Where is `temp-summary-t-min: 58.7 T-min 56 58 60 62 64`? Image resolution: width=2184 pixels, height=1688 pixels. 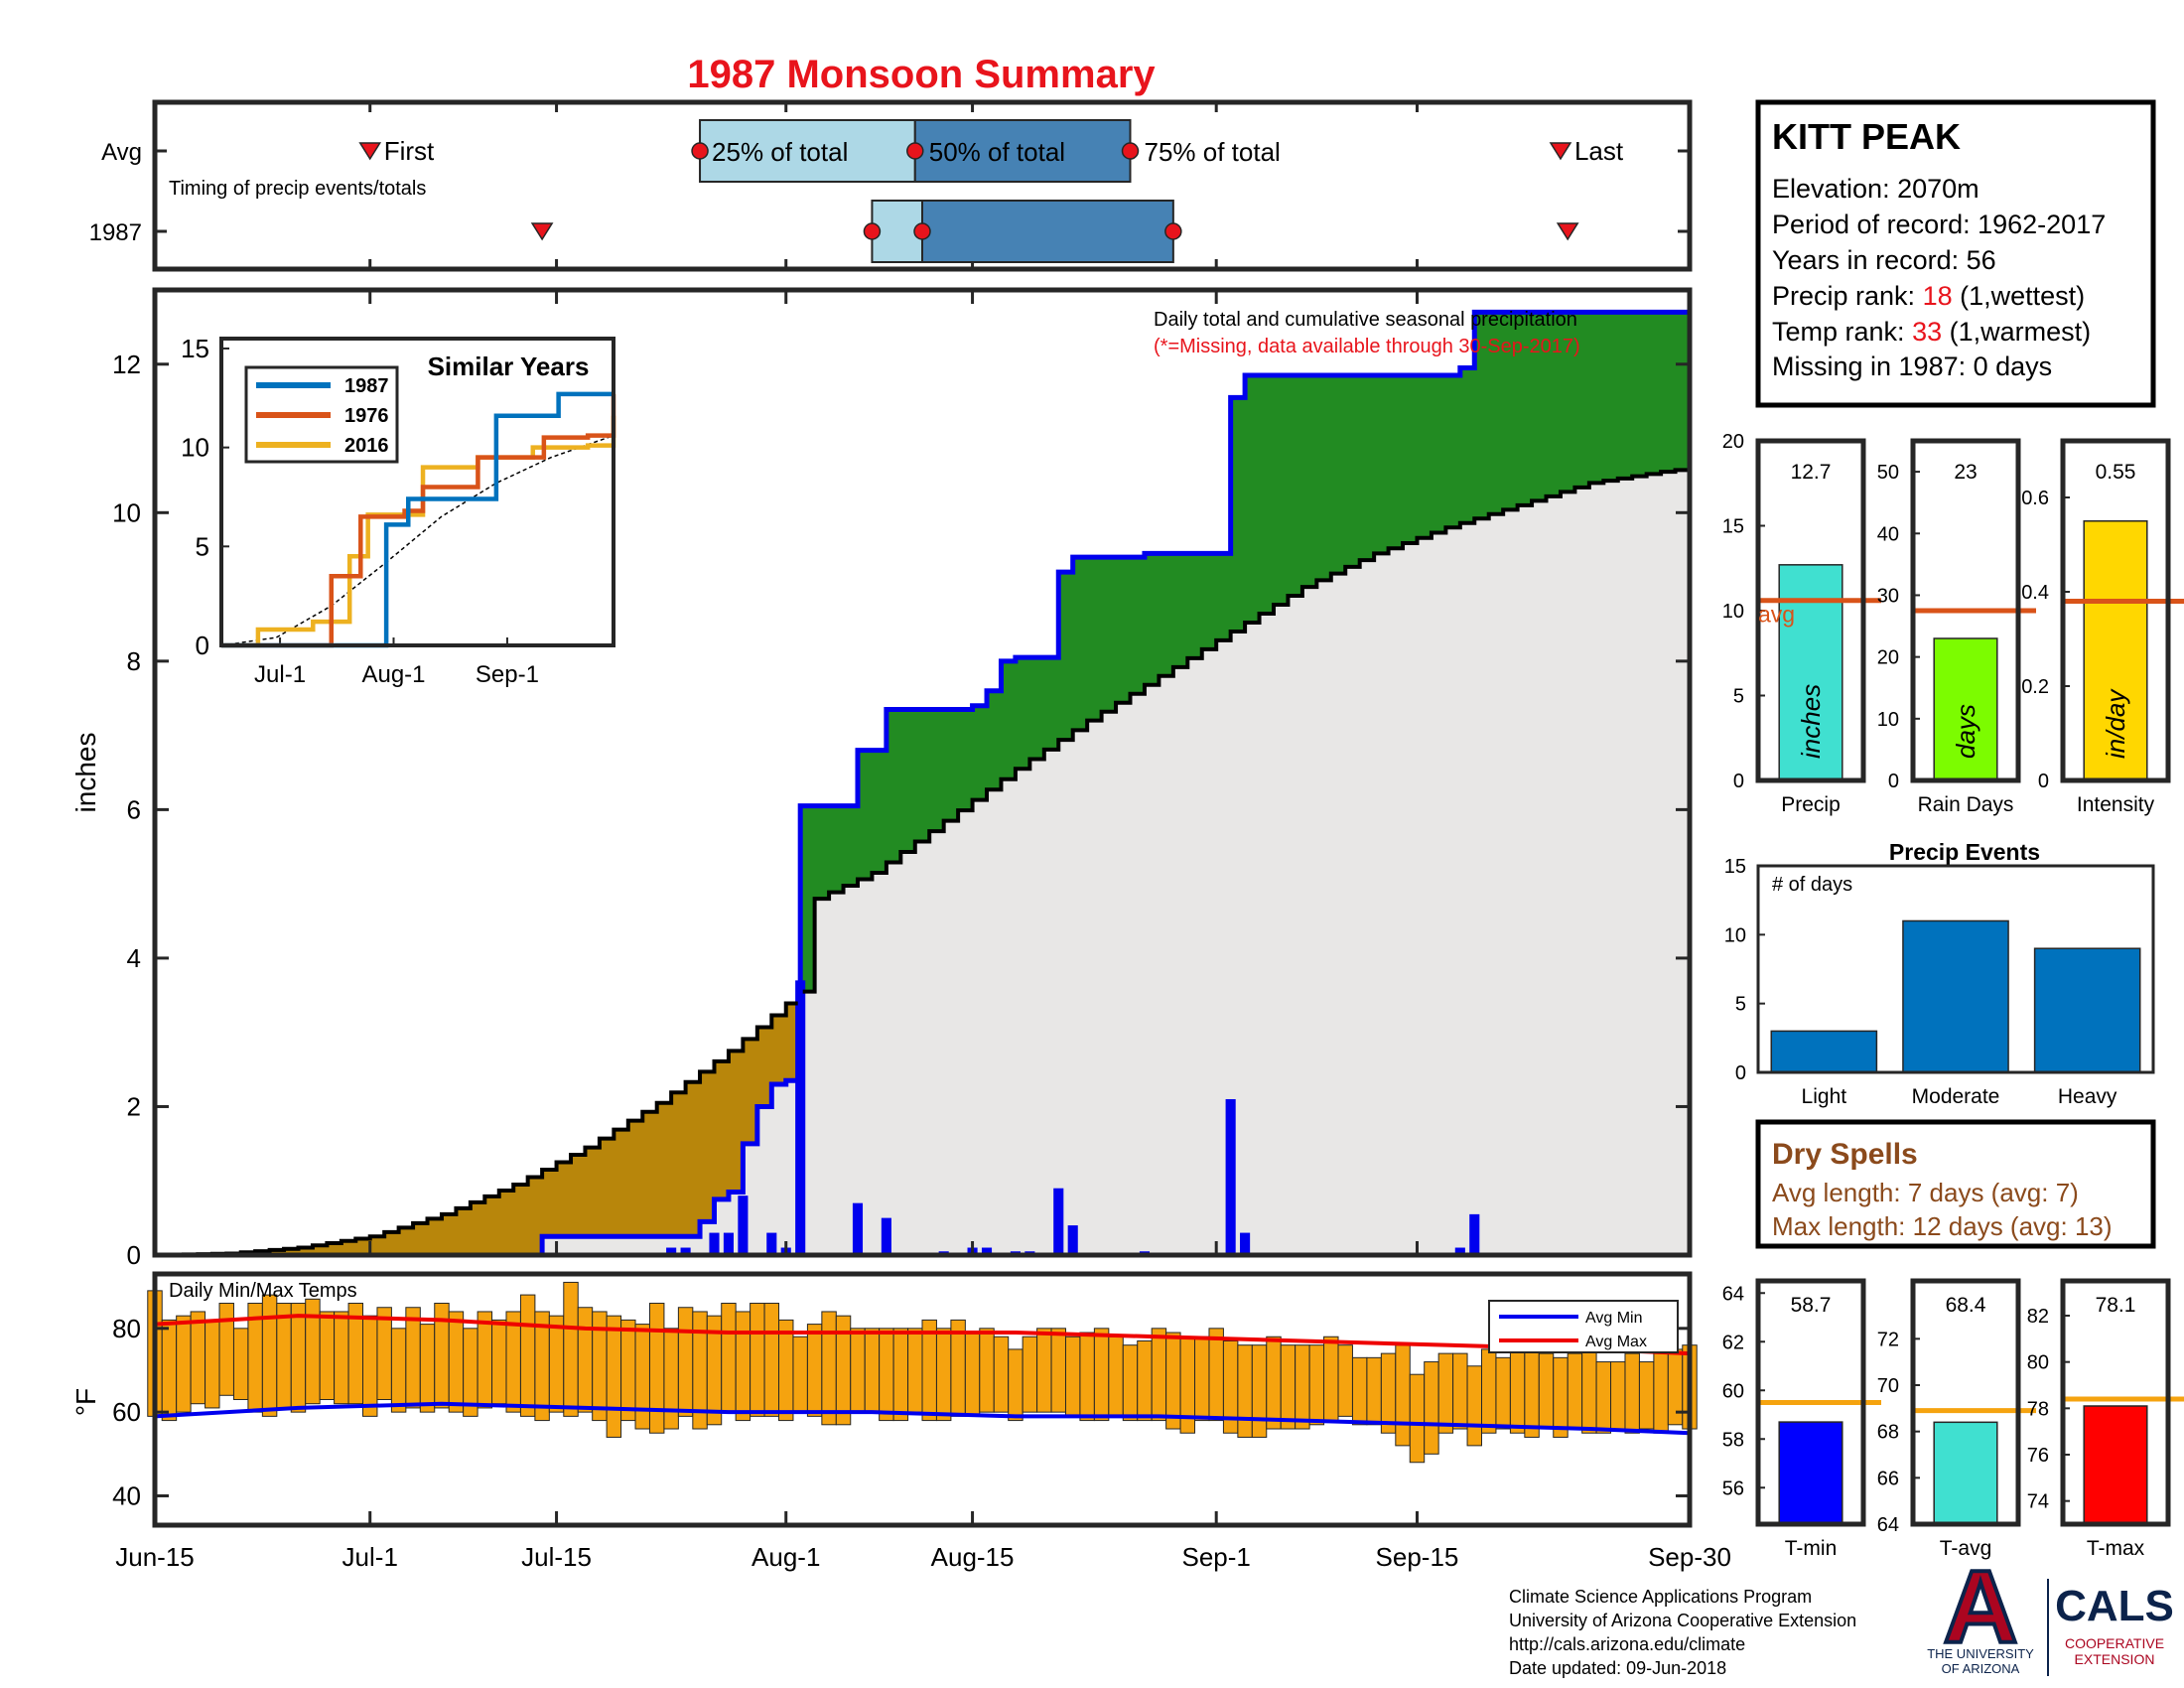
temp-summary-t-min: 58.7 T-min 56 58 60 62 64 is located at coordinates (1801, 1419).